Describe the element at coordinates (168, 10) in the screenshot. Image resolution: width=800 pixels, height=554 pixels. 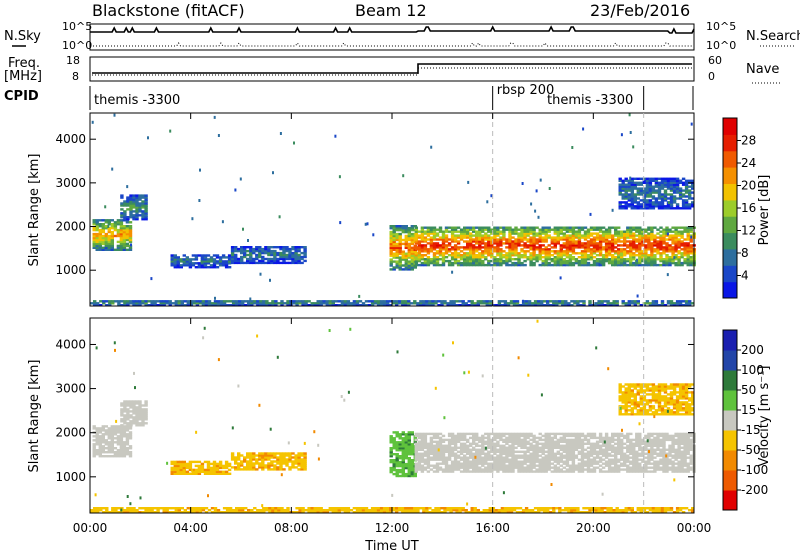
I see `station-title: Blackstone (fitACF)` at that location.